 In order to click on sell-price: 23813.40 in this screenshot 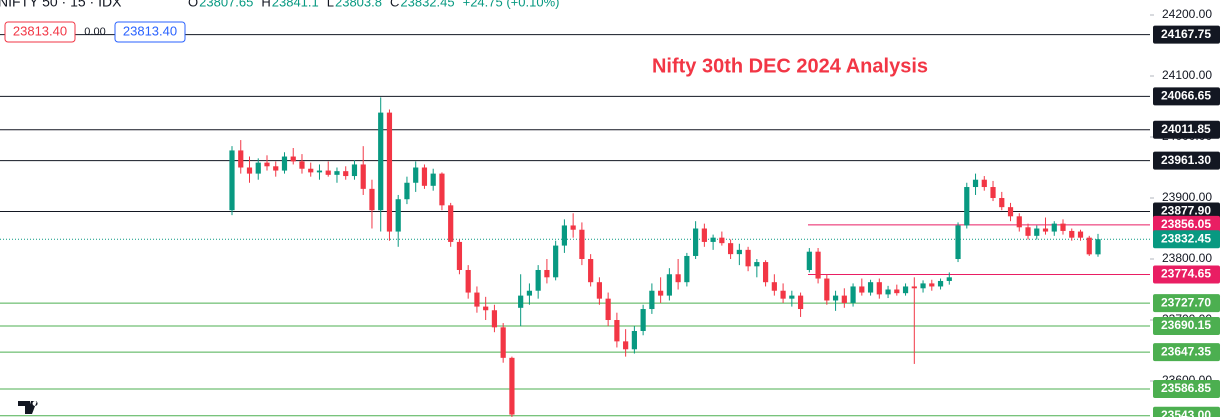, I will do `click(40, 30)`.